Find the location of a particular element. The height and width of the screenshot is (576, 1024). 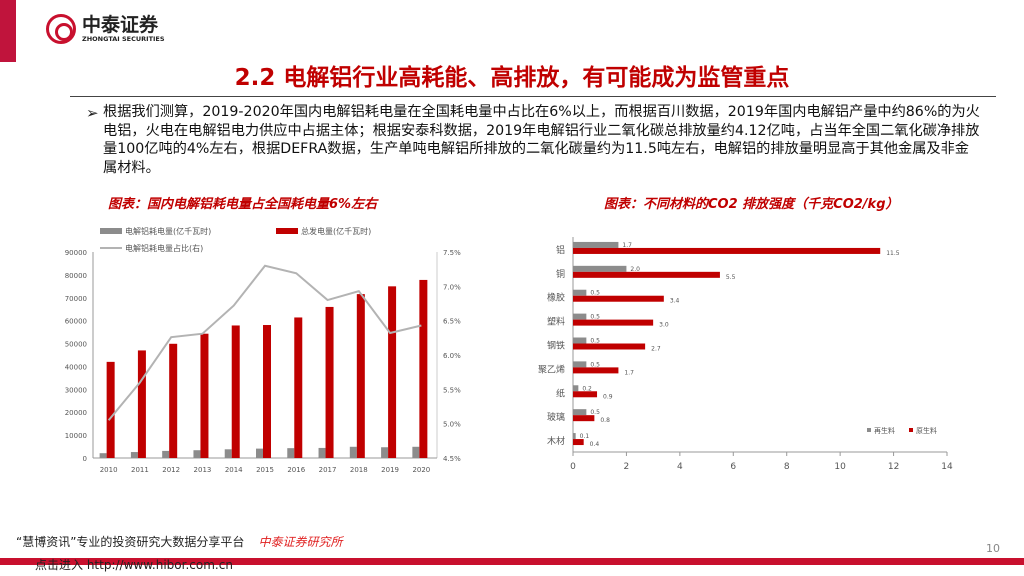

data-label: 2.0 is located at coordinates (635, 269).